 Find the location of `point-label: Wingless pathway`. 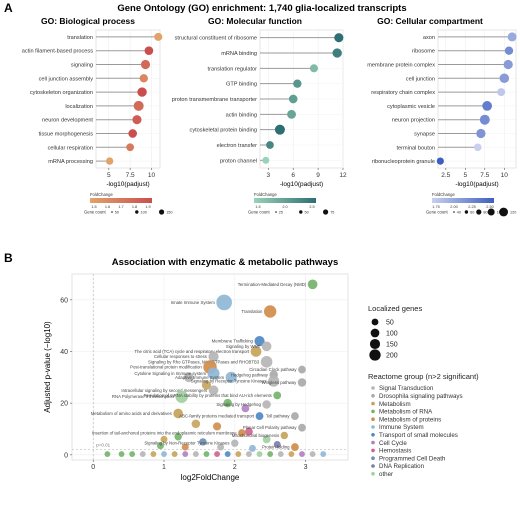

point-label: Wingless pathway is located at coordinates (279, 382).